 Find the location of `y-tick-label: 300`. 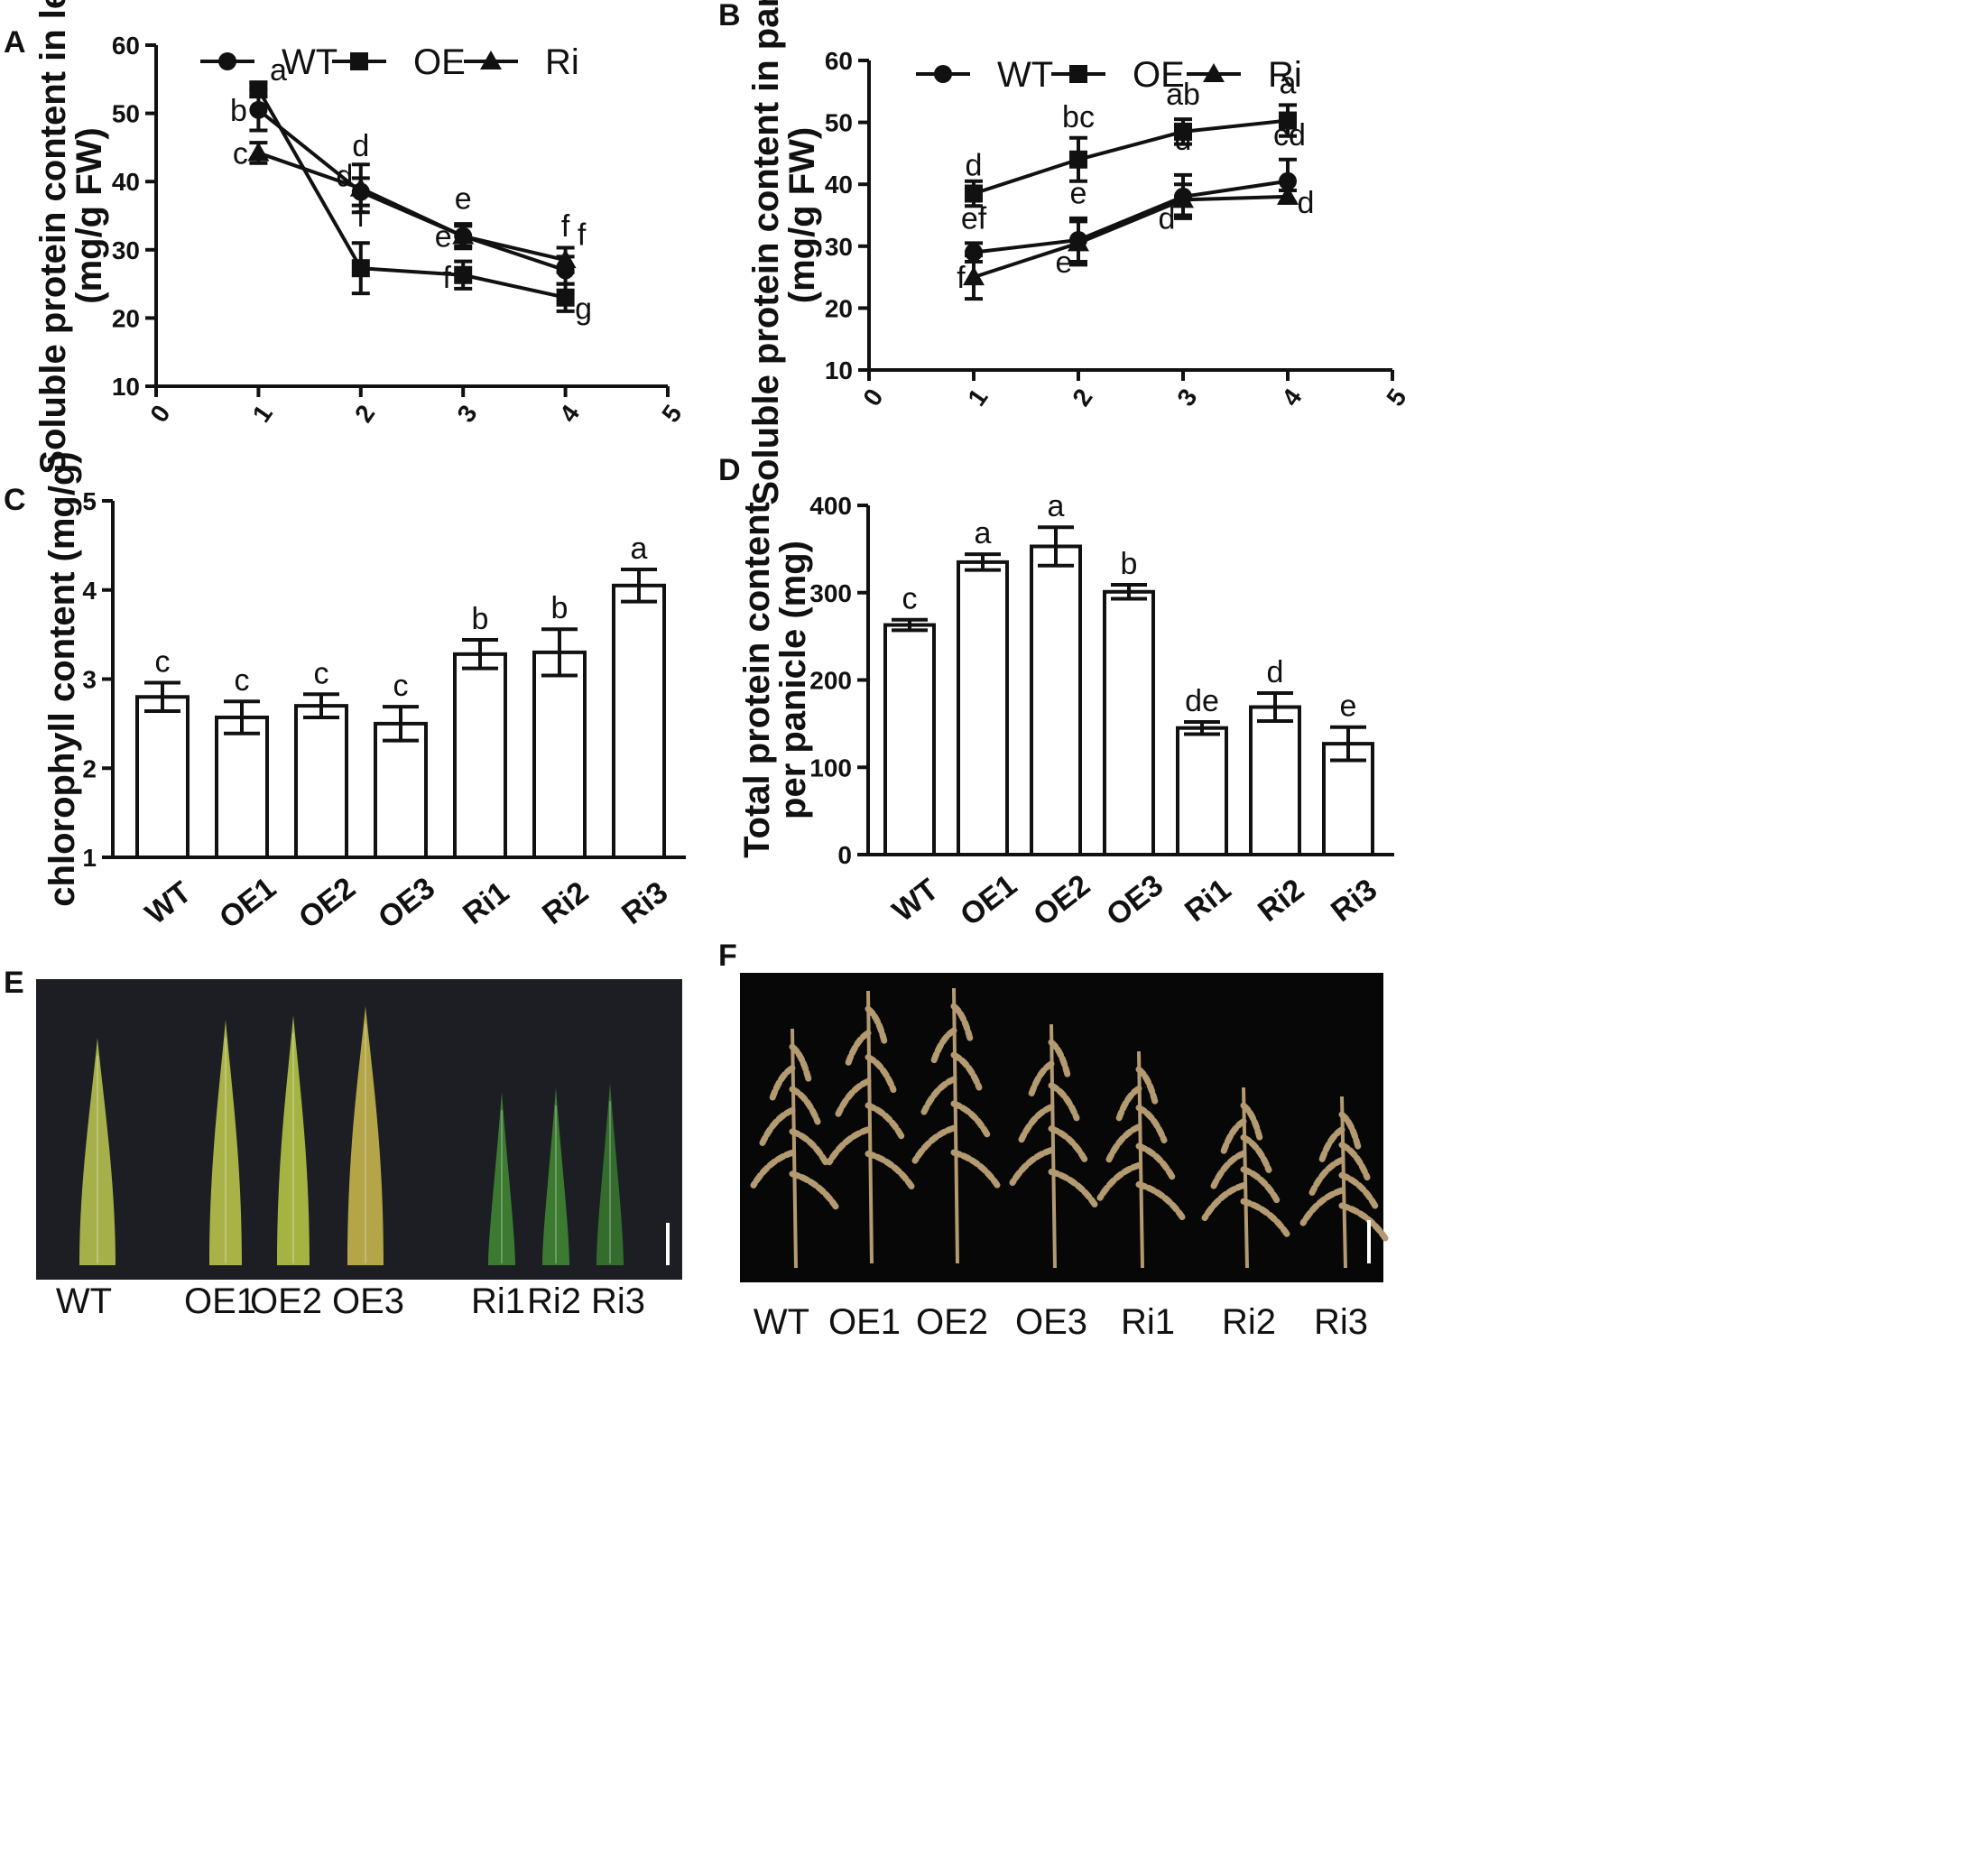

y-tick-label: 300 is located at coordinates (830, 593).